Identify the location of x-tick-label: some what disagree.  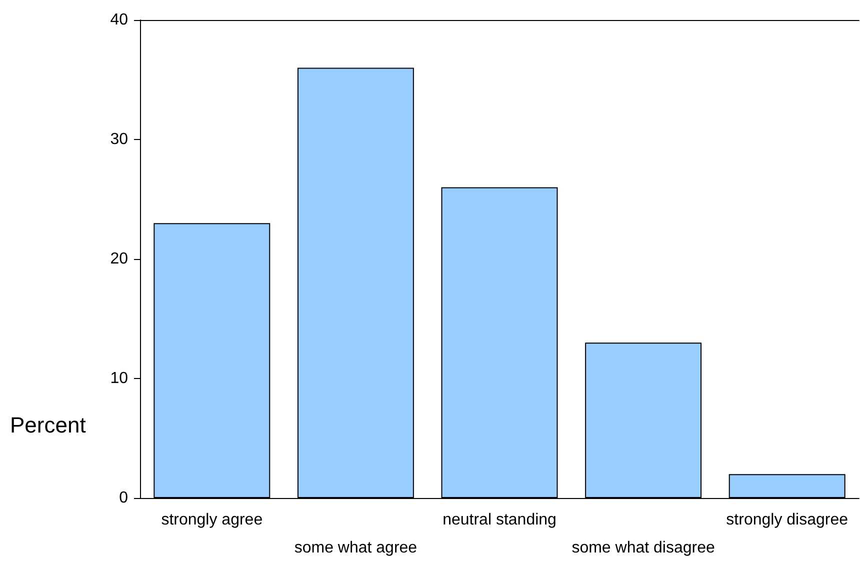
(643, 548).